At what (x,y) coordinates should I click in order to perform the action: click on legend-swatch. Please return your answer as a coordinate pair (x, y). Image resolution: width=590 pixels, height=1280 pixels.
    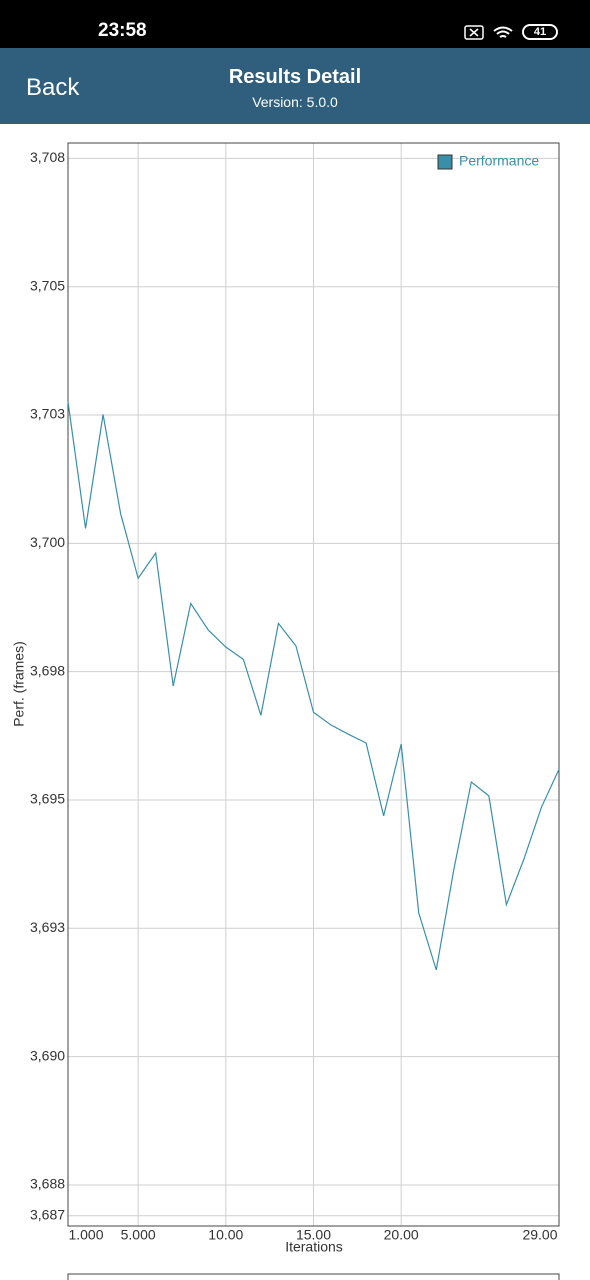
    Looking at the image, I should click on (445, 162).